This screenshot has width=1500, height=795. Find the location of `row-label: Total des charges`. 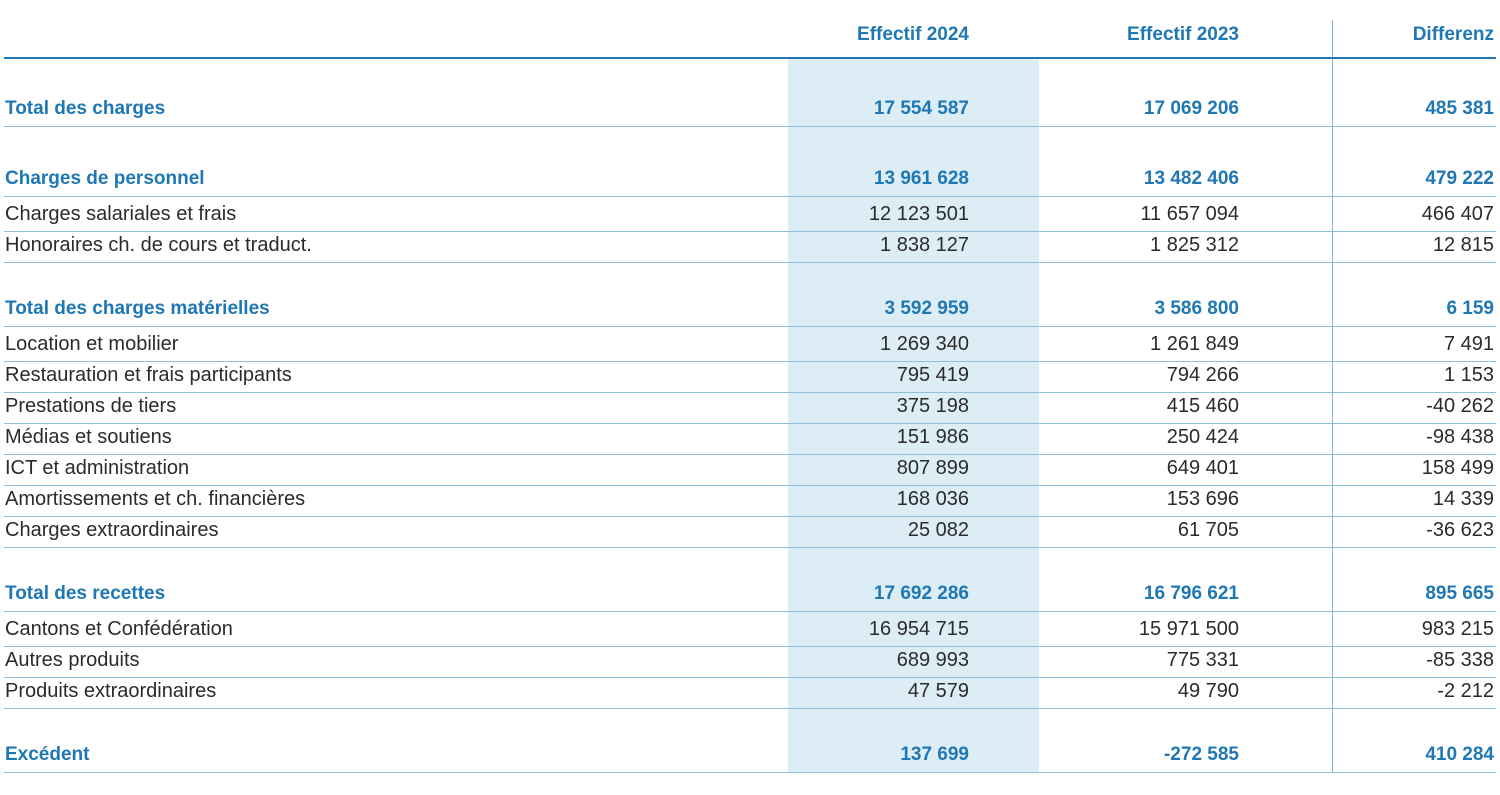

row-label: Total des charges is located at coordinates (85, 108).